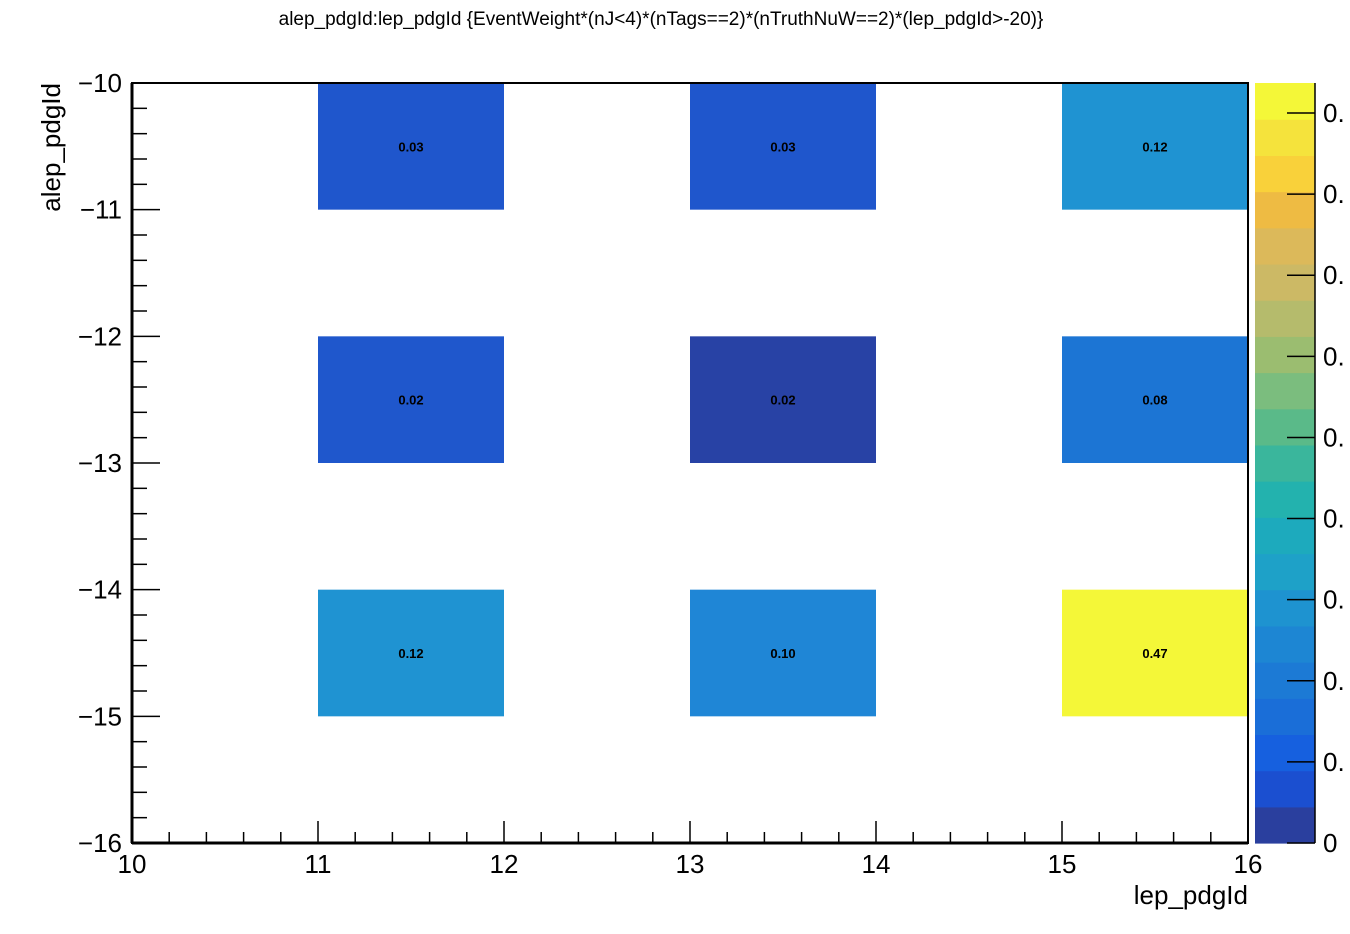  I want to click on y-tick-label: −11, so click(101, 210).